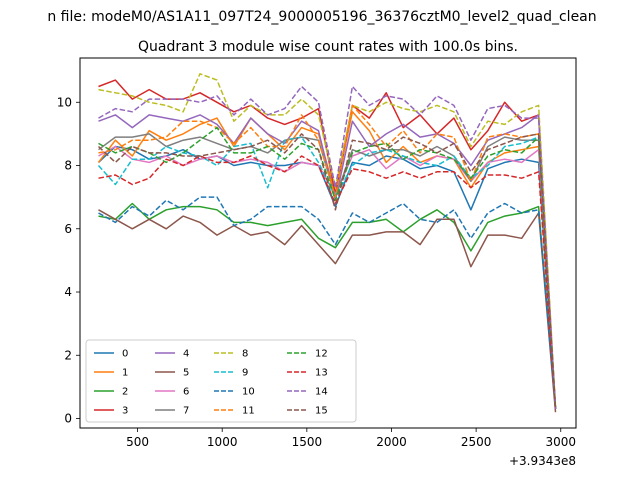 This screenshot has height=480, width=640. What do you see at coordinates (351, 438) in the screenshot?
I see `x-axis: 500 1000 1500 2000 2500 3000` at bounding box center [351, 438].